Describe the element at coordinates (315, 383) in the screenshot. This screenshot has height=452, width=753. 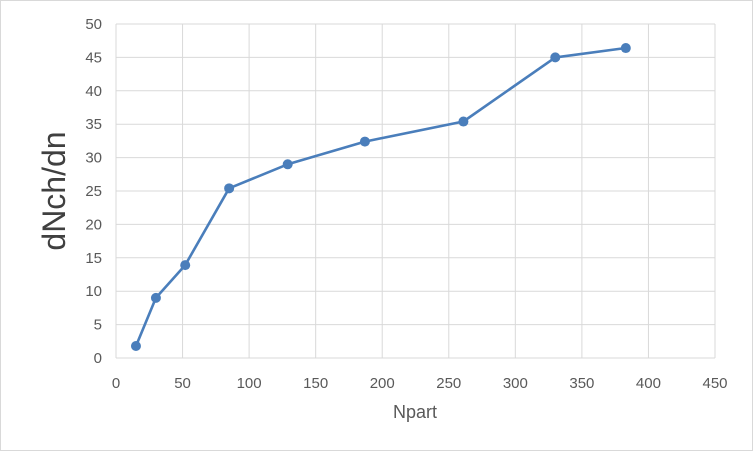
I see `x-tick-label: 150` at that location.